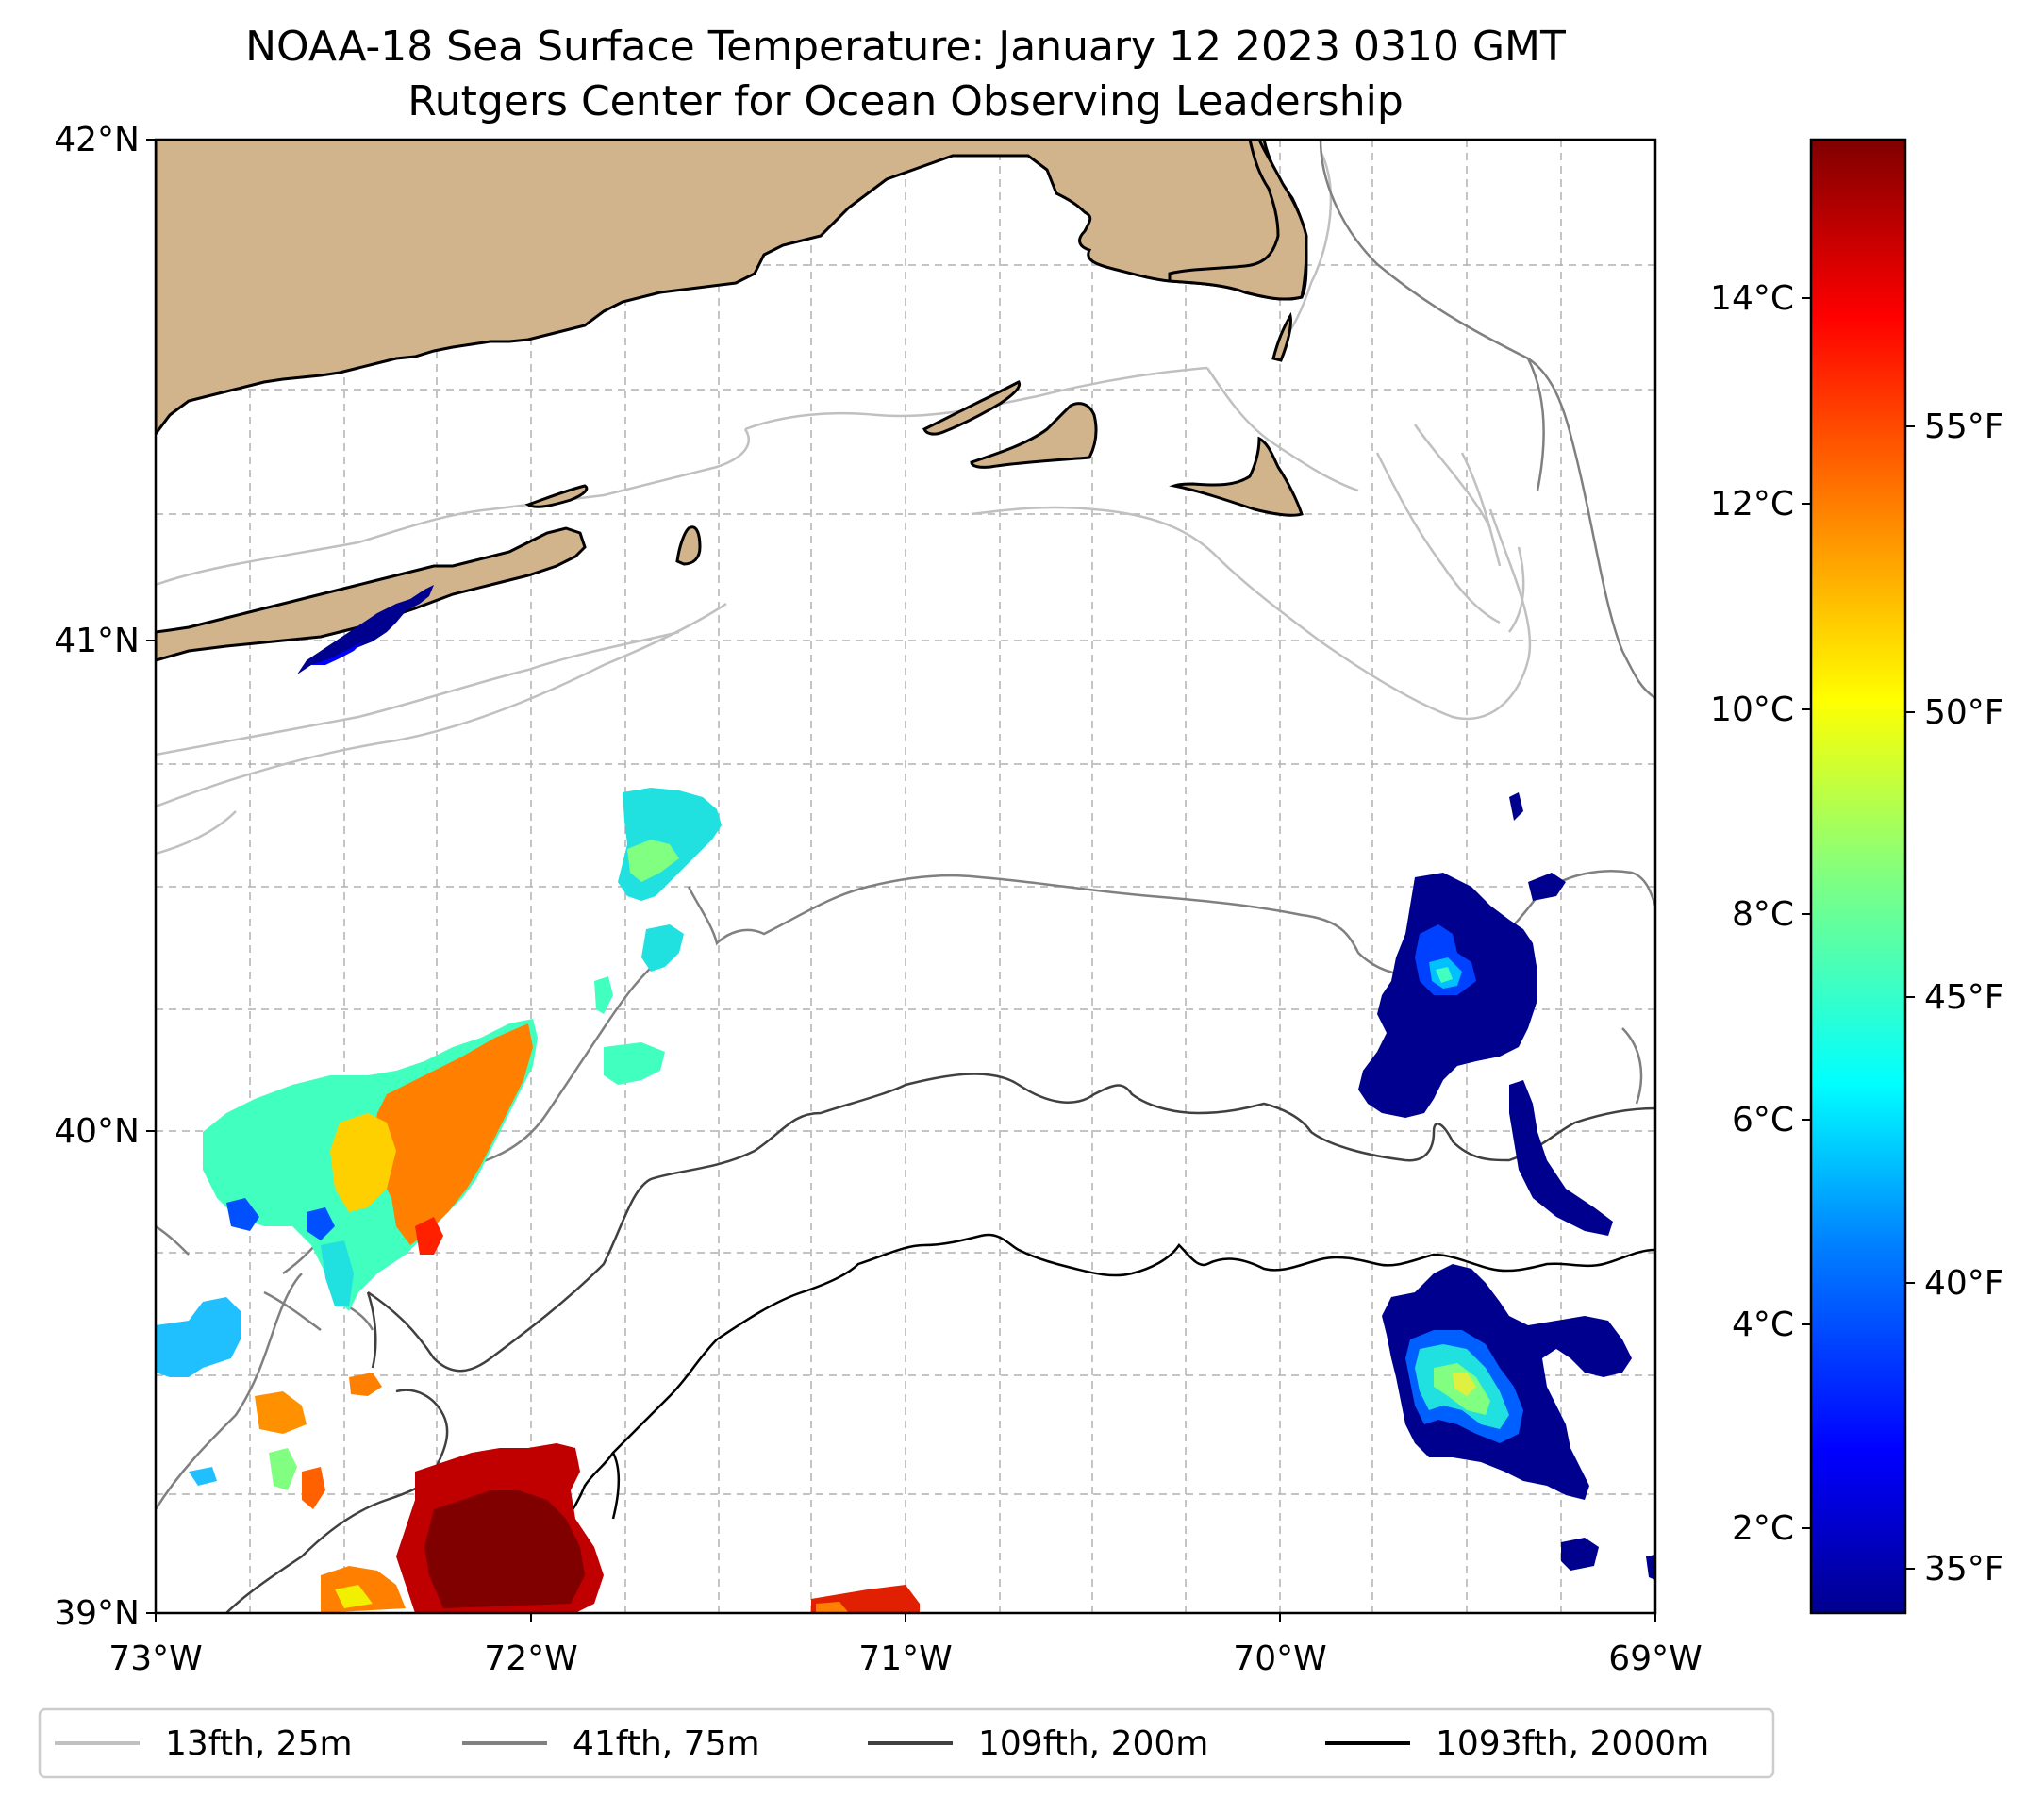 The width and height of the screenshot is (2044, 1797). Describe the element at coordinates (905, 1617) in the screenshot. I see `lon-ticks` at that location.